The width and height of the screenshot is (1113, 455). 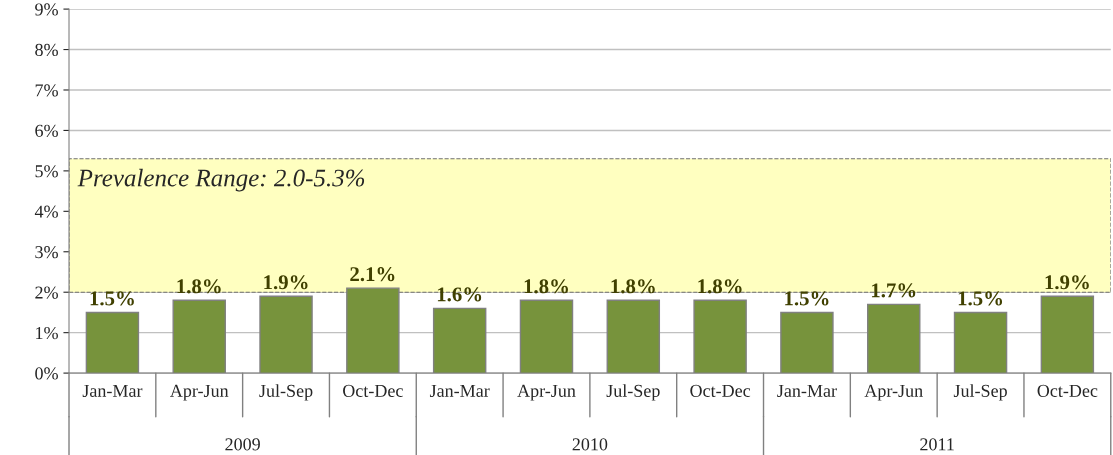 I want to click on band-label: Prevalence Range: 2.0-5.3%, so click(x=221, y=180).